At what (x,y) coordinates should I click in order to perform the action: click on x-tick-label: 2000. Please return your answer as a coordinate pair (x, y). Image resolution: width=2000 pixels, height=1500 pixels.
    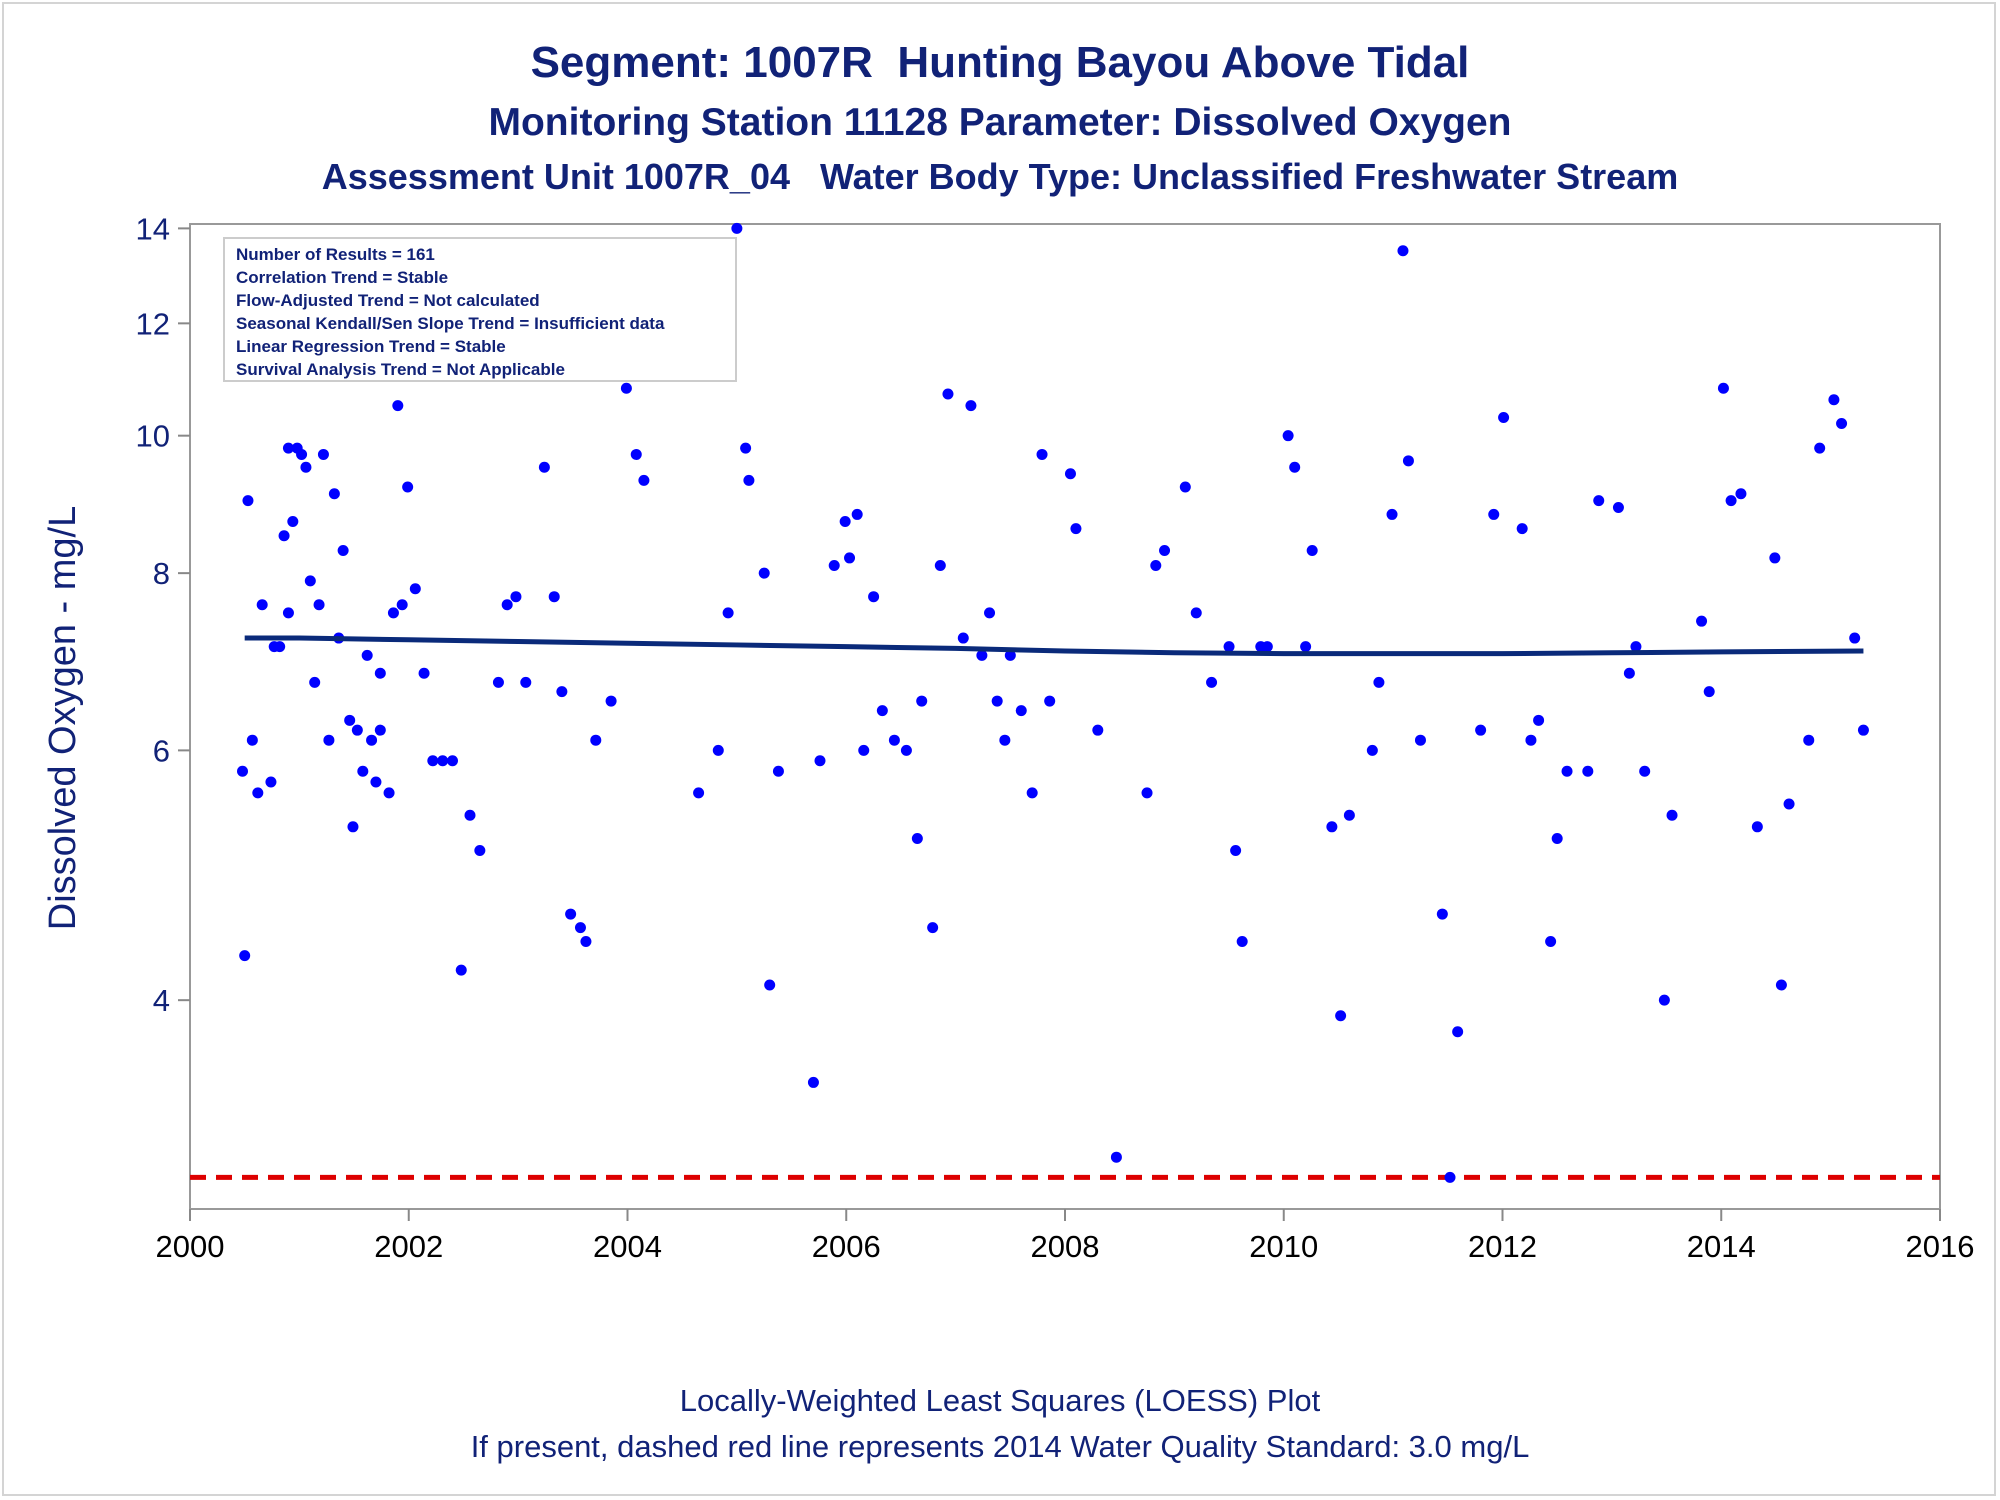
    Looking at the image, I should click on (190, 1246).